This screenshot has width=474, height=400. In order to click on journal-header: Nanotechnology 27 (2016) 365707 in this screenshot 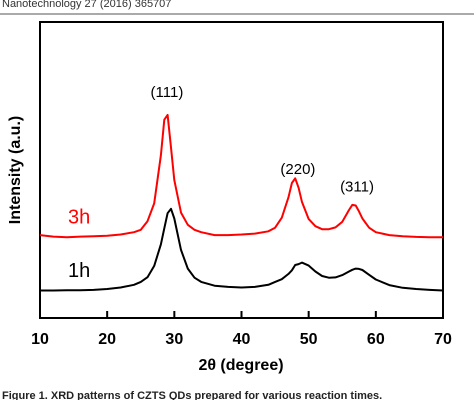, I will do `click(86, 5)`.